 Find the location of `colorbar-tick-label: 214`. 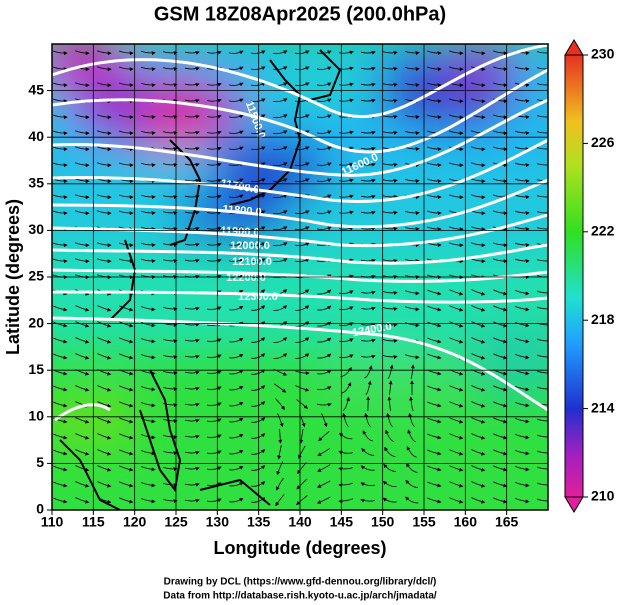

colorbar-tick-label: 214 is located at coordinates (603, 407).